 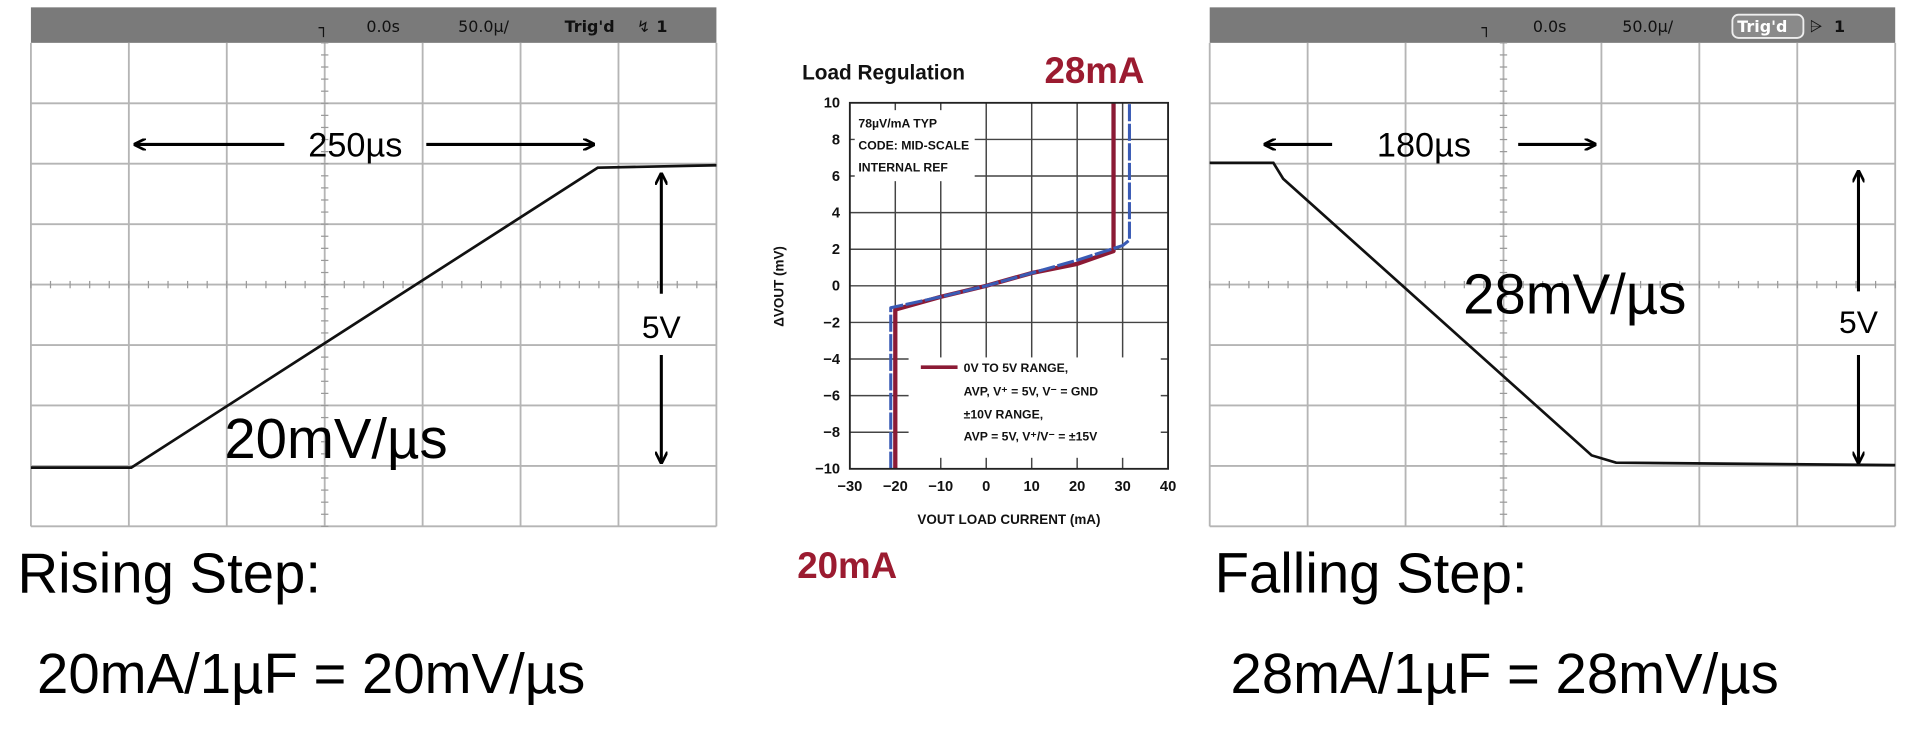 I want to click on x-tick-label: 20, so click(x=1077, y=487).